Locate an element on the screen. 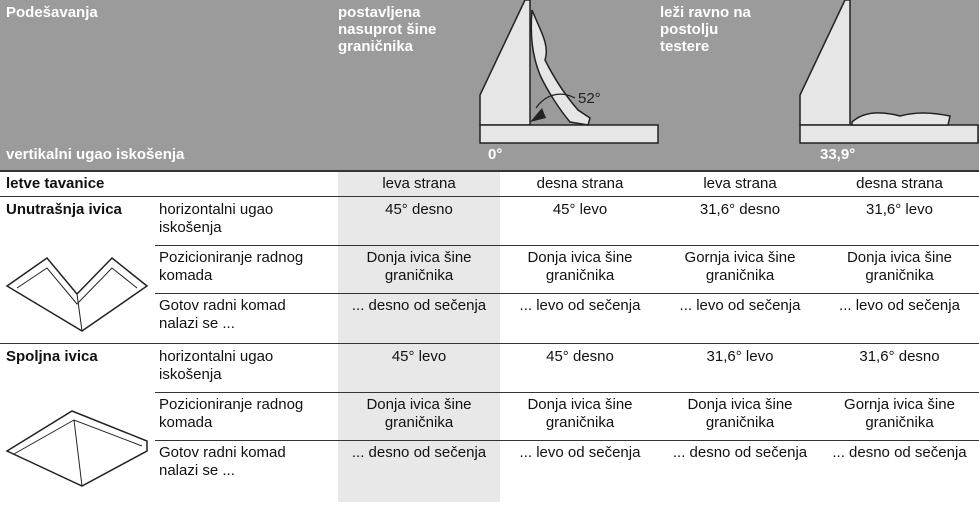  inner-edge-illustration is located at coordinates (77, 294).